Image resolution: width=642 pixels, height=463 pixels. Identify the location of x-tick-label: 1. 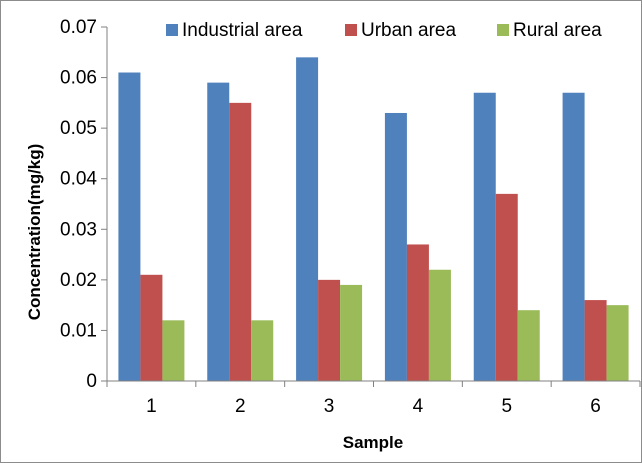
(151, 406).